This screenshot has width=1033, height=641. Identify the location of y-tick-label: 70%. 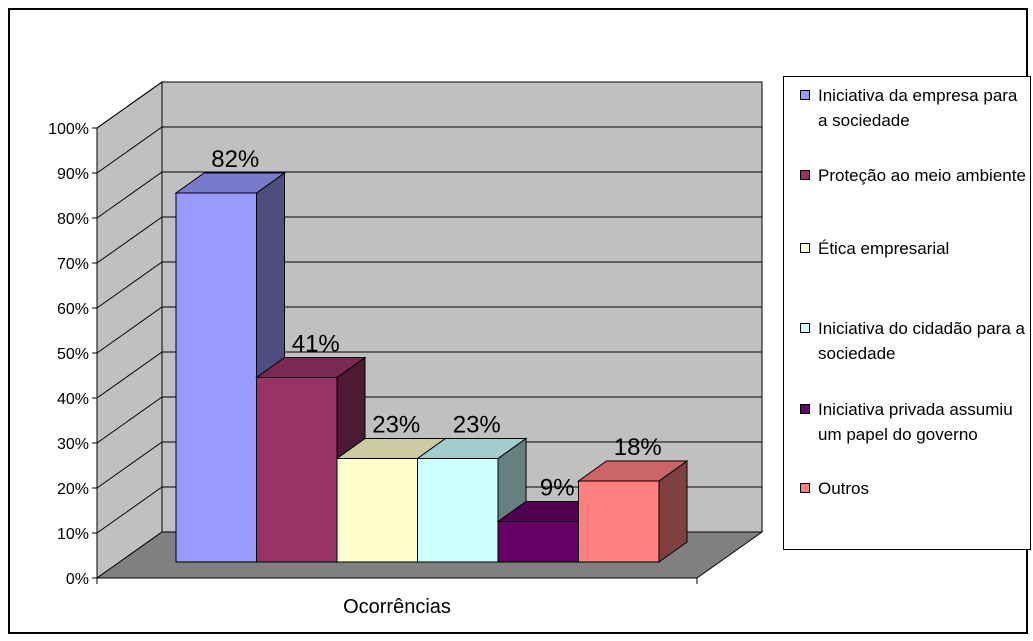
(73, 264).